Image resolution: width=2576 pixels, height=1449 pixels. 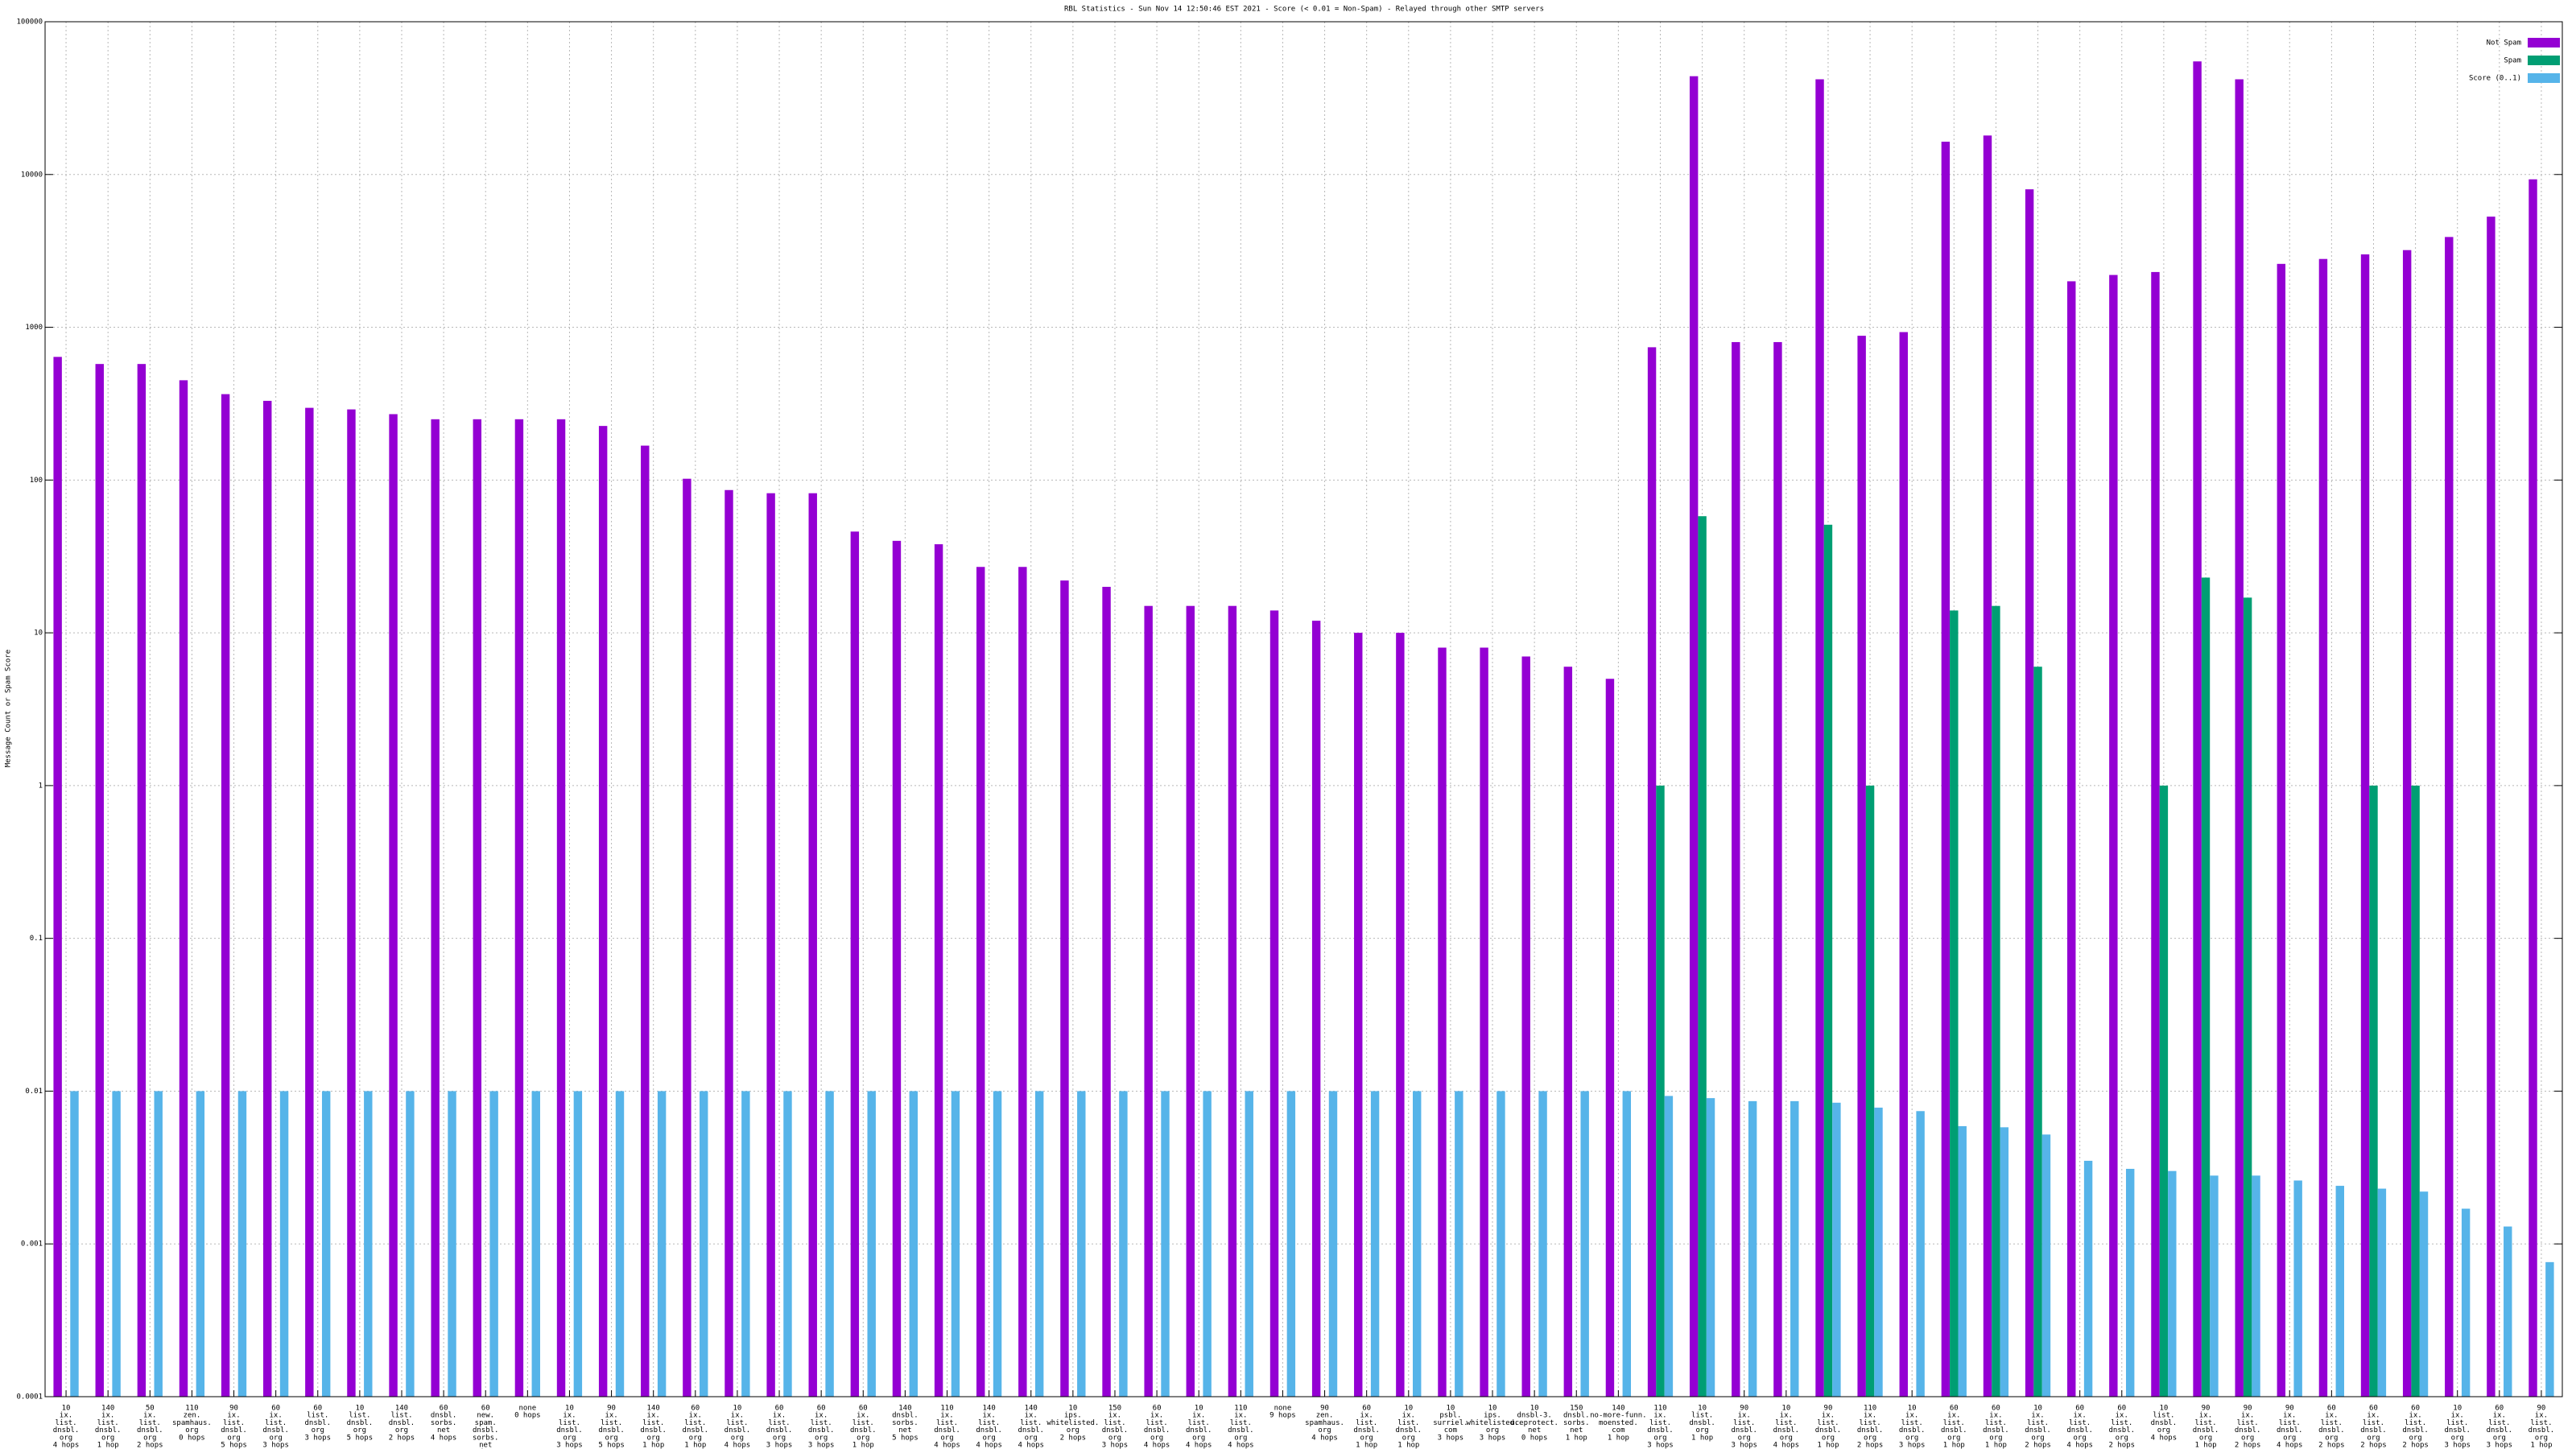 I want to click on x-tick-label: 2 hops, so click(x=2122, y=1445).